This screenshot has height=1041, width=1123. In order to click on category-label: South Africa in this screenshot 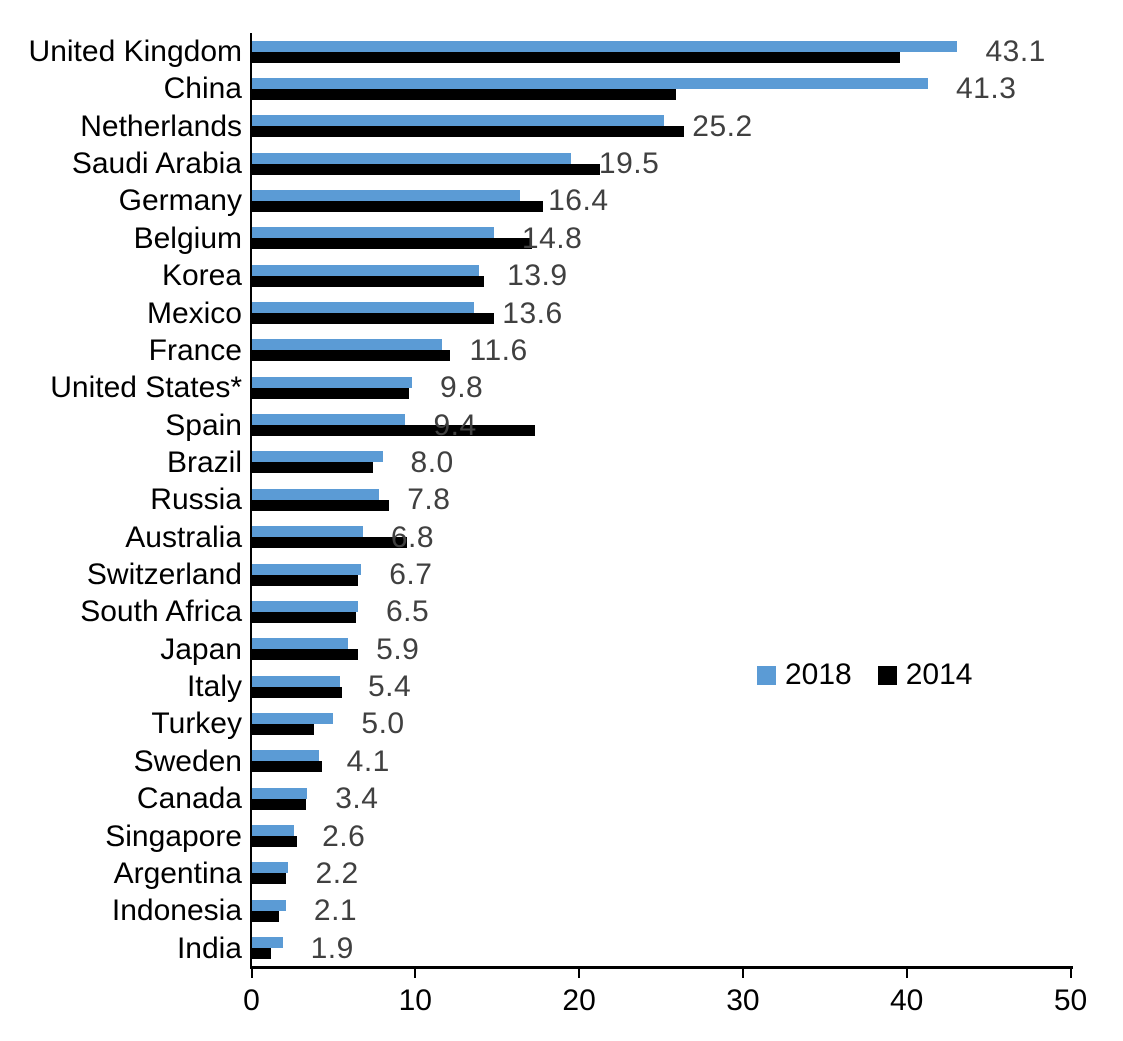, I will do `click(161, 612)`.